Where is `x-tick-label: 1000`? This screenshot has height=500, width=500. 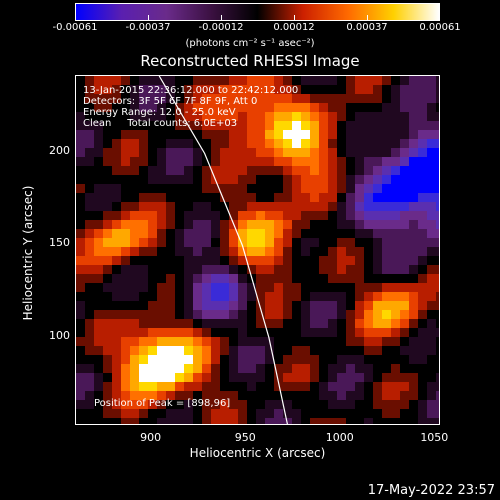
x-tick-label: 1000 is located at coordinates (339, 437).